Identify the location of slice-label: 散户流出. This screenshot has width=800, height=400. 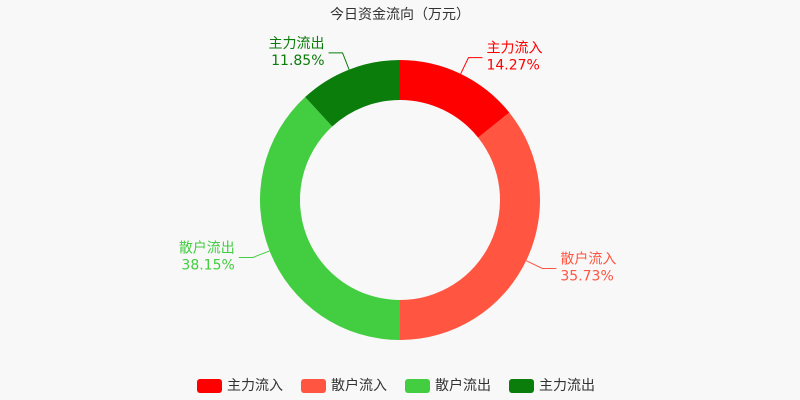
(207, 247).